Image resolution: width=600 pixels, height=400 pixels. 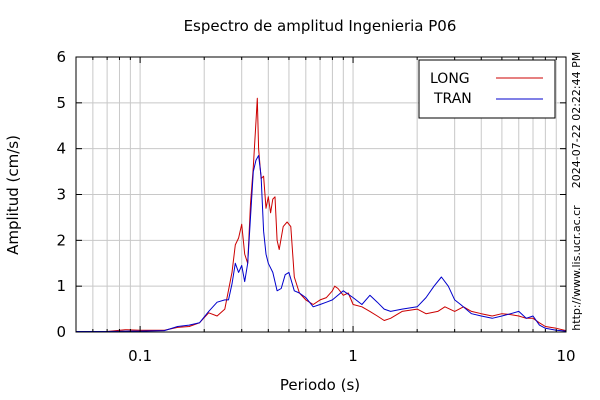 I want to click on x-tick-label: 0.1, so click(x=140, y=356).